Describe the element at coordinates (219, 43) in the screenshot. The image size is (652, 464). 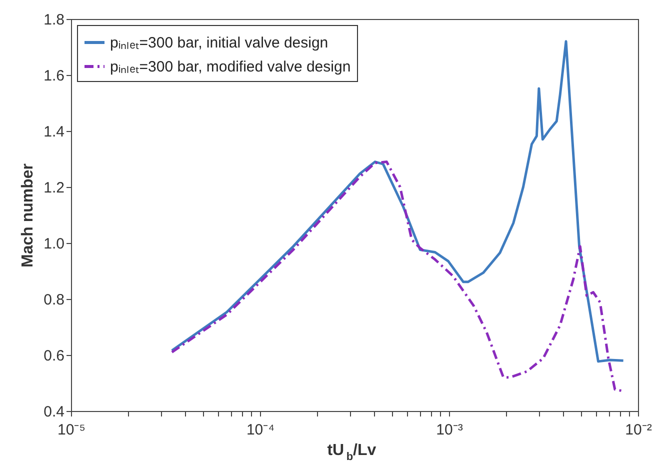
I see `legend-label: pᵢₙₗₑₜ=300 bar, initial valve design` at that location.